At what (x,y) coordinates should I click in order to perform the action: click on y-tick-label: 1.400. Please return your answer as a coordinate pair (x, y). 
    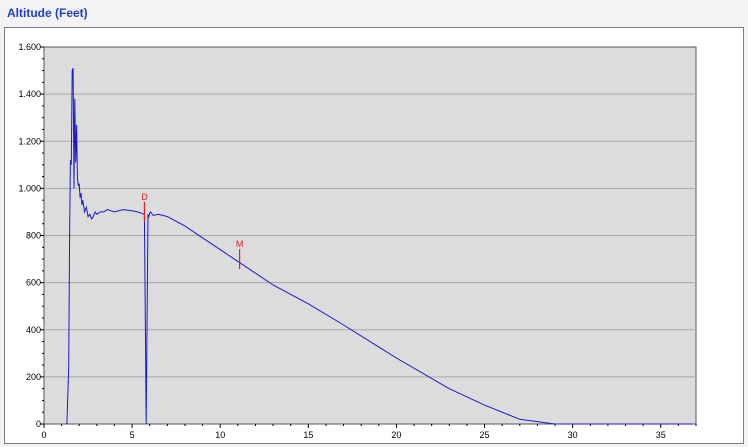
    Looking at the image, I should click on (29, 94).